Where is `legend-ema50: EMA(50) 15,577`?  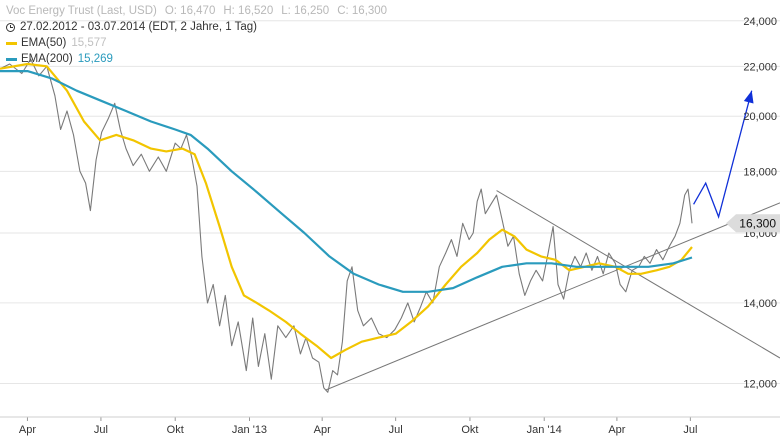
legend-ema50: EMA(50) 15,577 is located at coordinates (196, 43).